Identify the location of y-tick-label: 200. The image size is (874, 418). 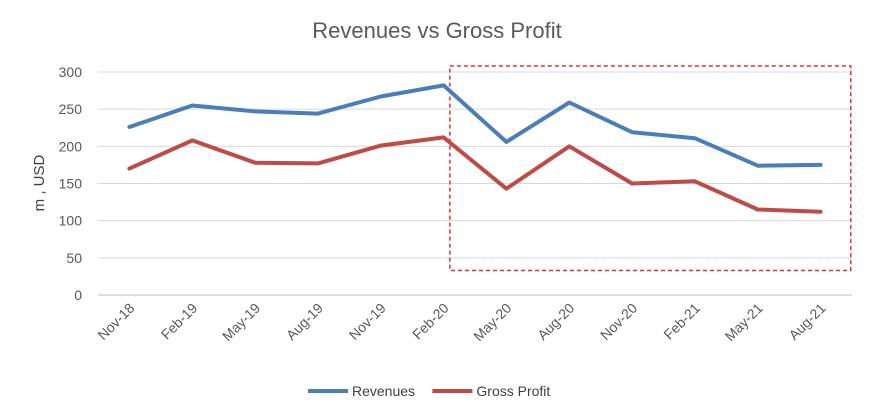
(71, 146).